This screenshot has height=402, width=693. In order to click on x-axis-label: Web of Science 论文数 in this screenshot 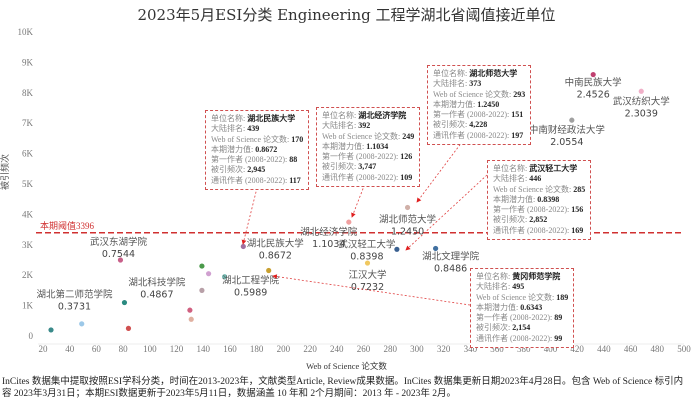, I will do `click(346, 366)`.